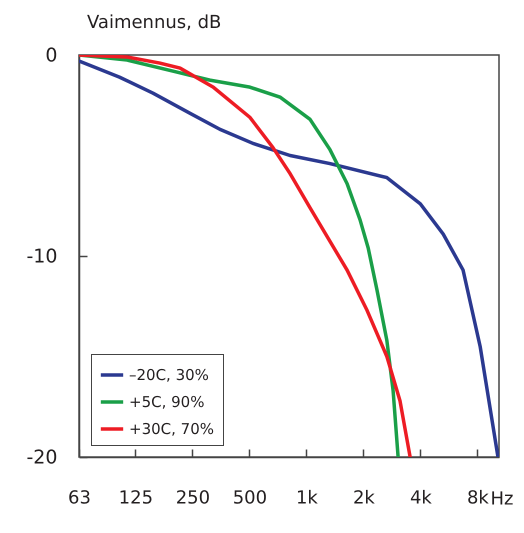  I want to click on x-tick-label: 500, so click(250, 498).